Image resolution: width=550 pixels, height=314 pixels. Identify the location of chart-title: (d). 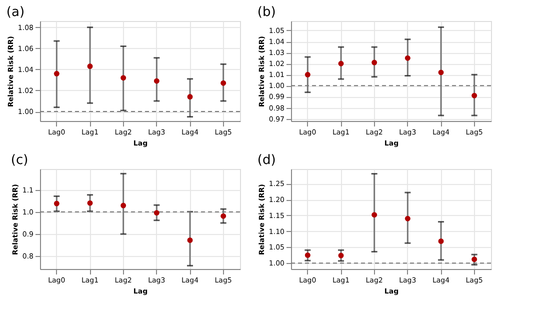
(266, 160).